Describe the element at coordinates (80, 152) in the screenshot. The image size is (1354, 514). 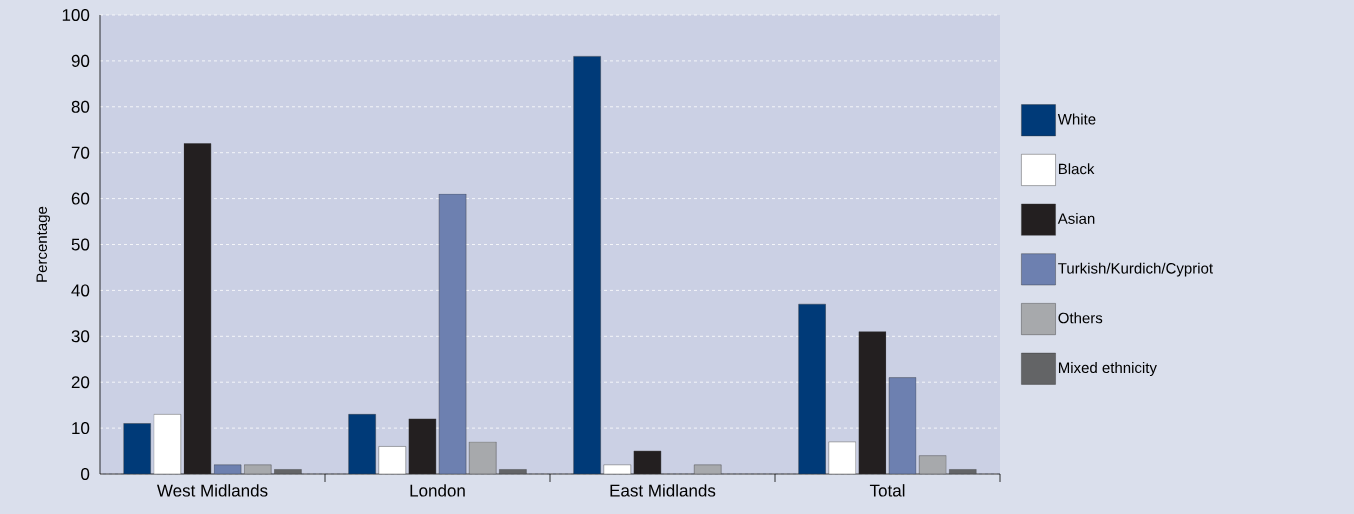
I see `y-tick-label: 70` at that location.